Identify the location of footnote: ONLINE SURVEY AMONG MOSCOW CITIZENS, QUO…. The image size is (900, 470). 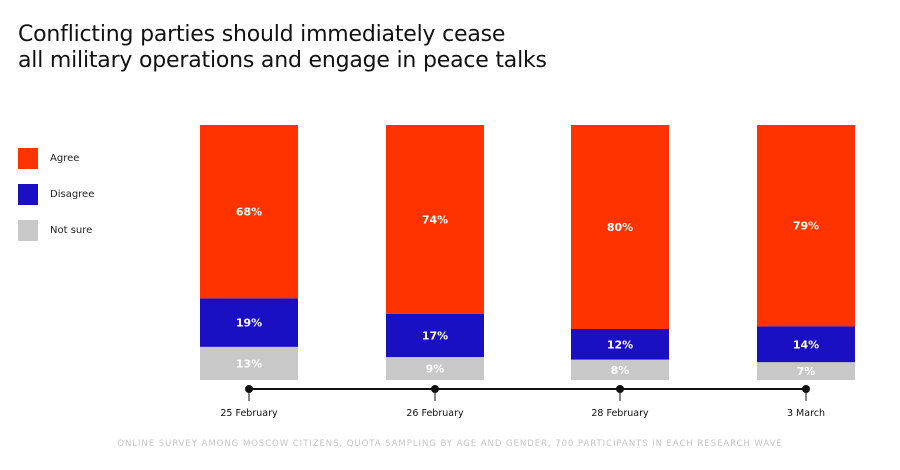
(450, 444).